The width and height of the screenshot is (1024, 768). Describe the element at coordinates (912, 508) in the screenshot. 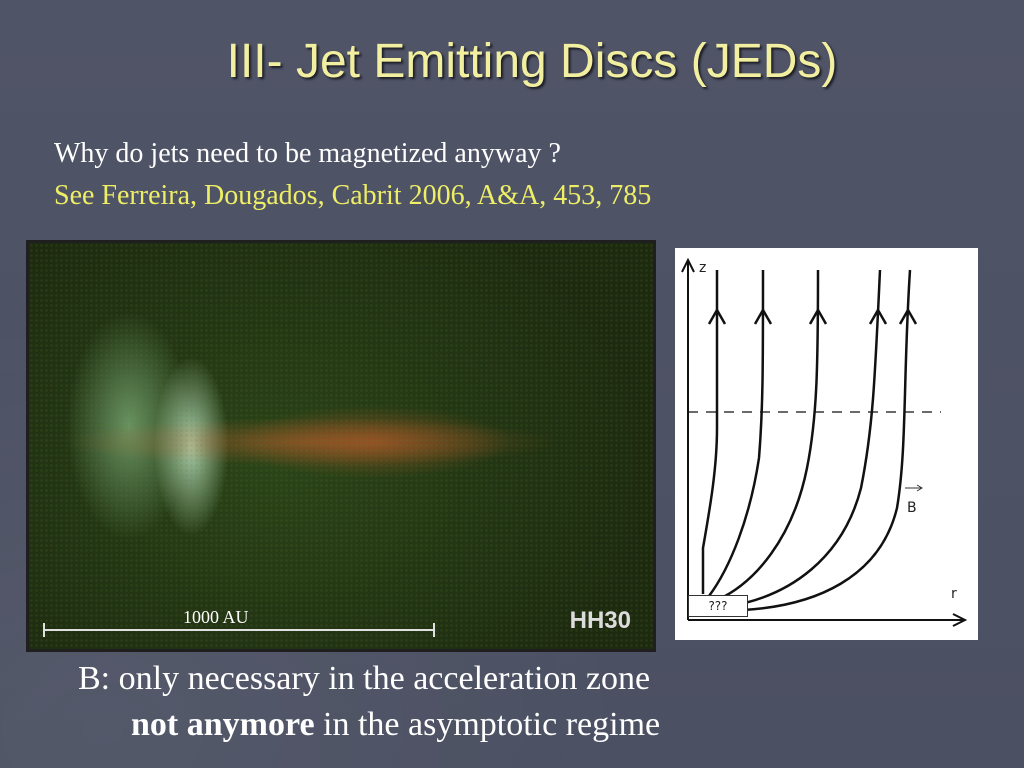

I see `field-label-b: B` at that location.